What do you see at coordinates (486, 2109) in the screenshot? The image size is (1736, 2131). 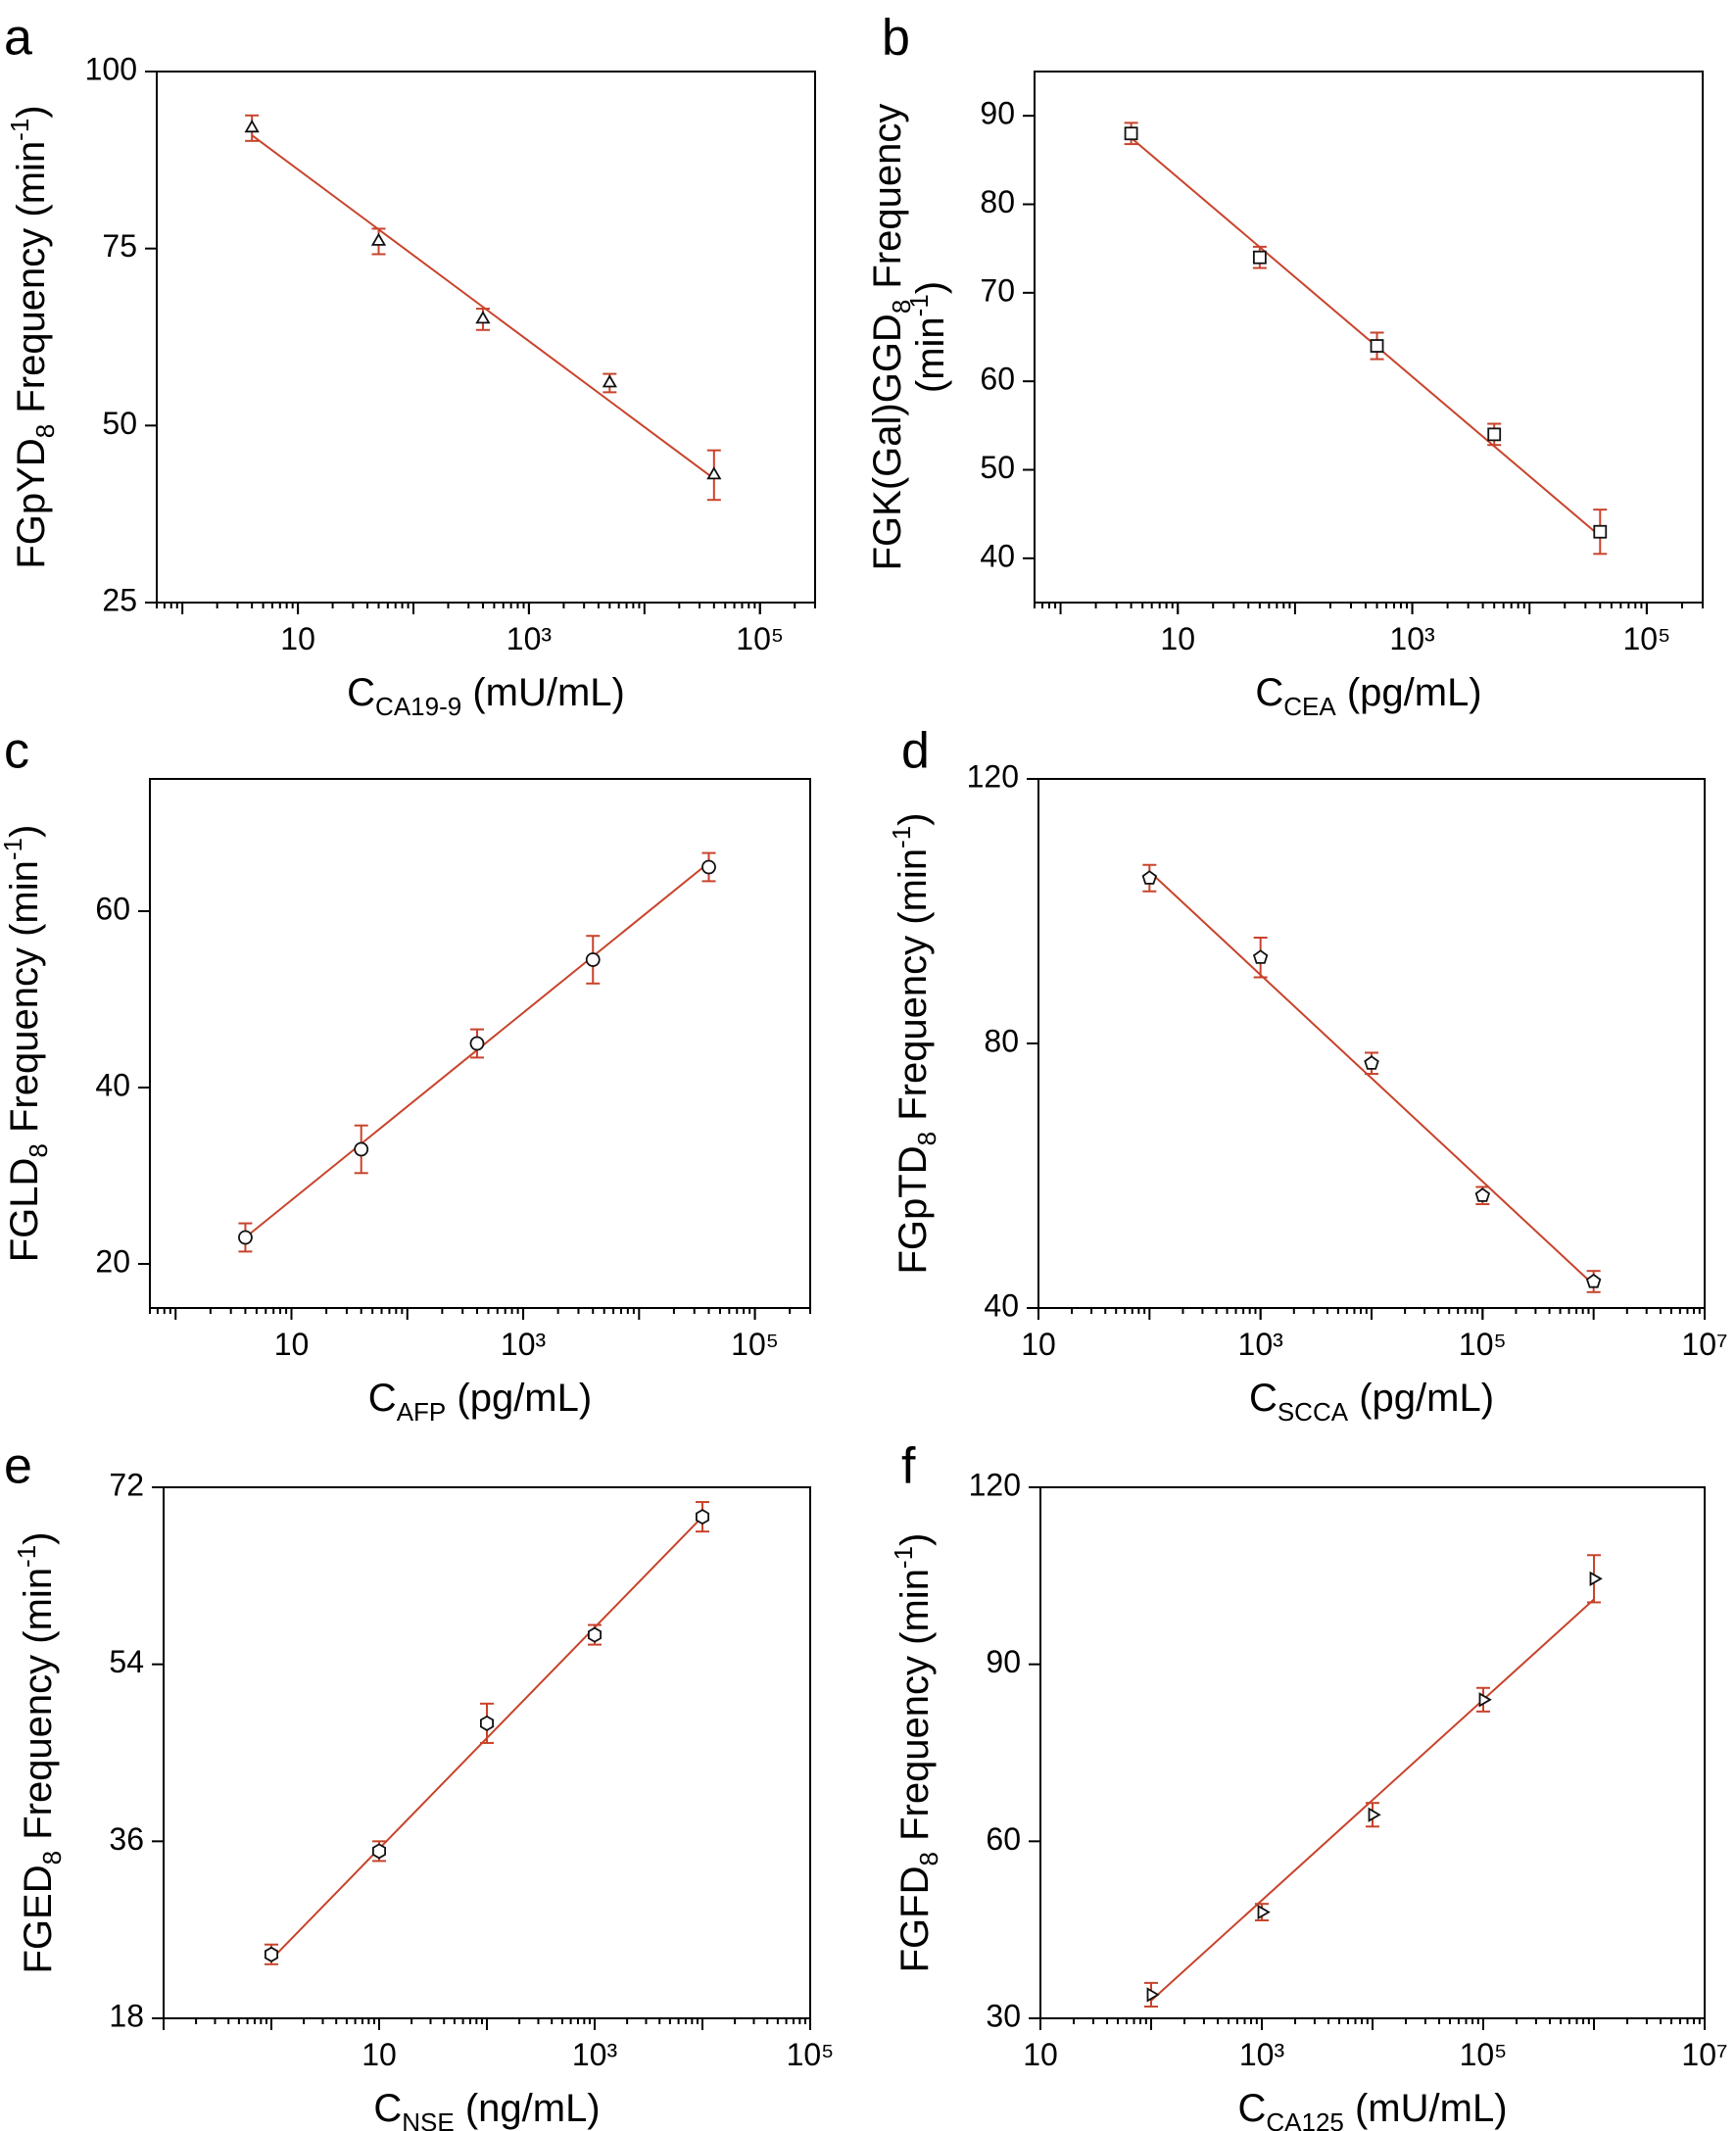 I see `x-axis-label: CNSE (ng/mL)` at bounding box center [486, 2109].